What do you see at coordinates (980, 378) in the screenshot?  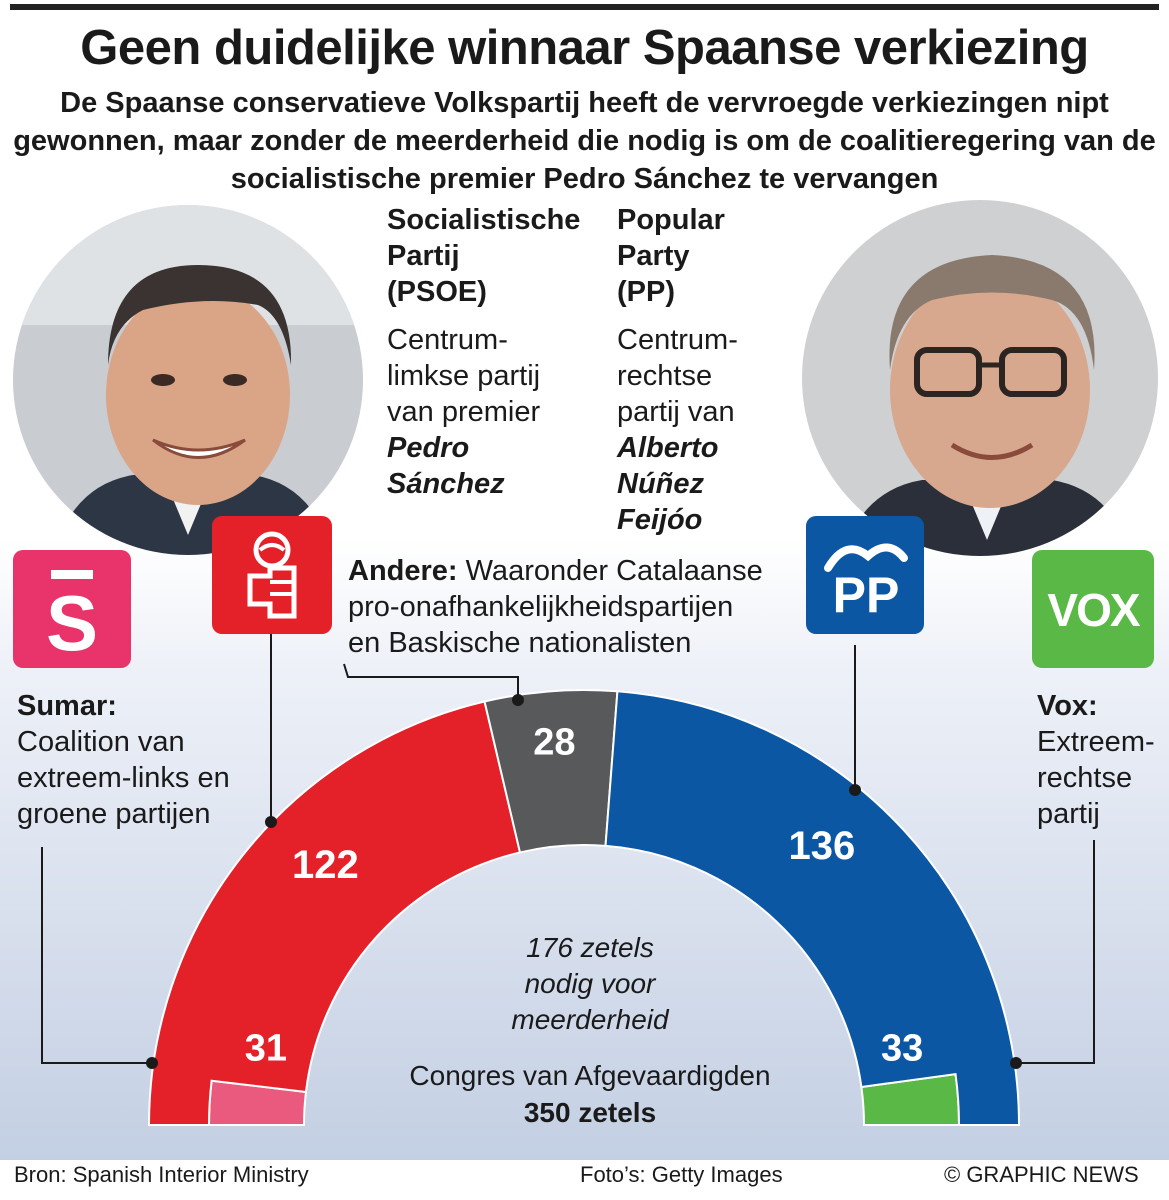 I see `portrait-feijoo` at bounding box center [980, 378].